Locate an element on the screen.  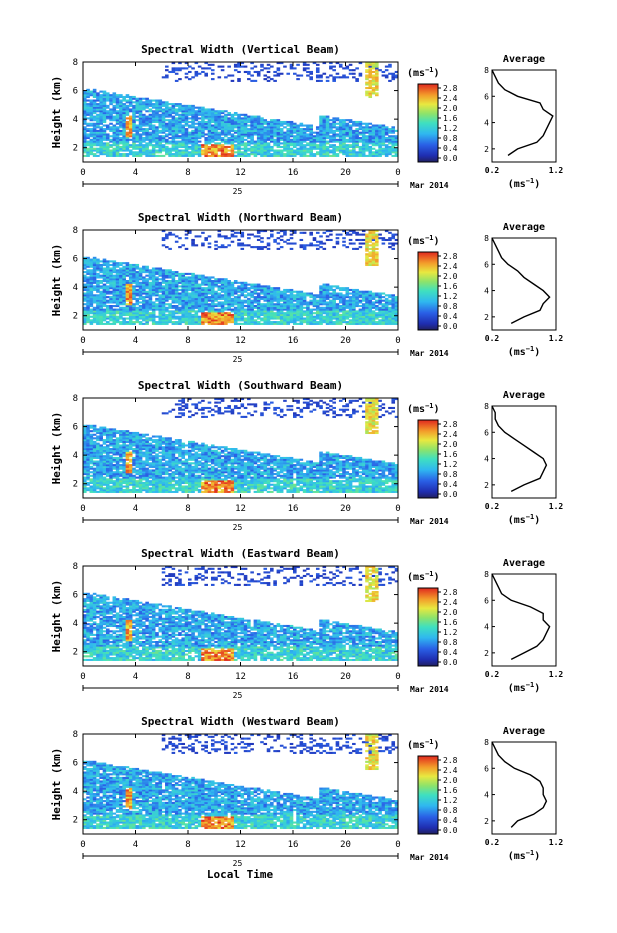
panel-title: Spectral Width (Southward Beam) is located at coordinates (240, 385).